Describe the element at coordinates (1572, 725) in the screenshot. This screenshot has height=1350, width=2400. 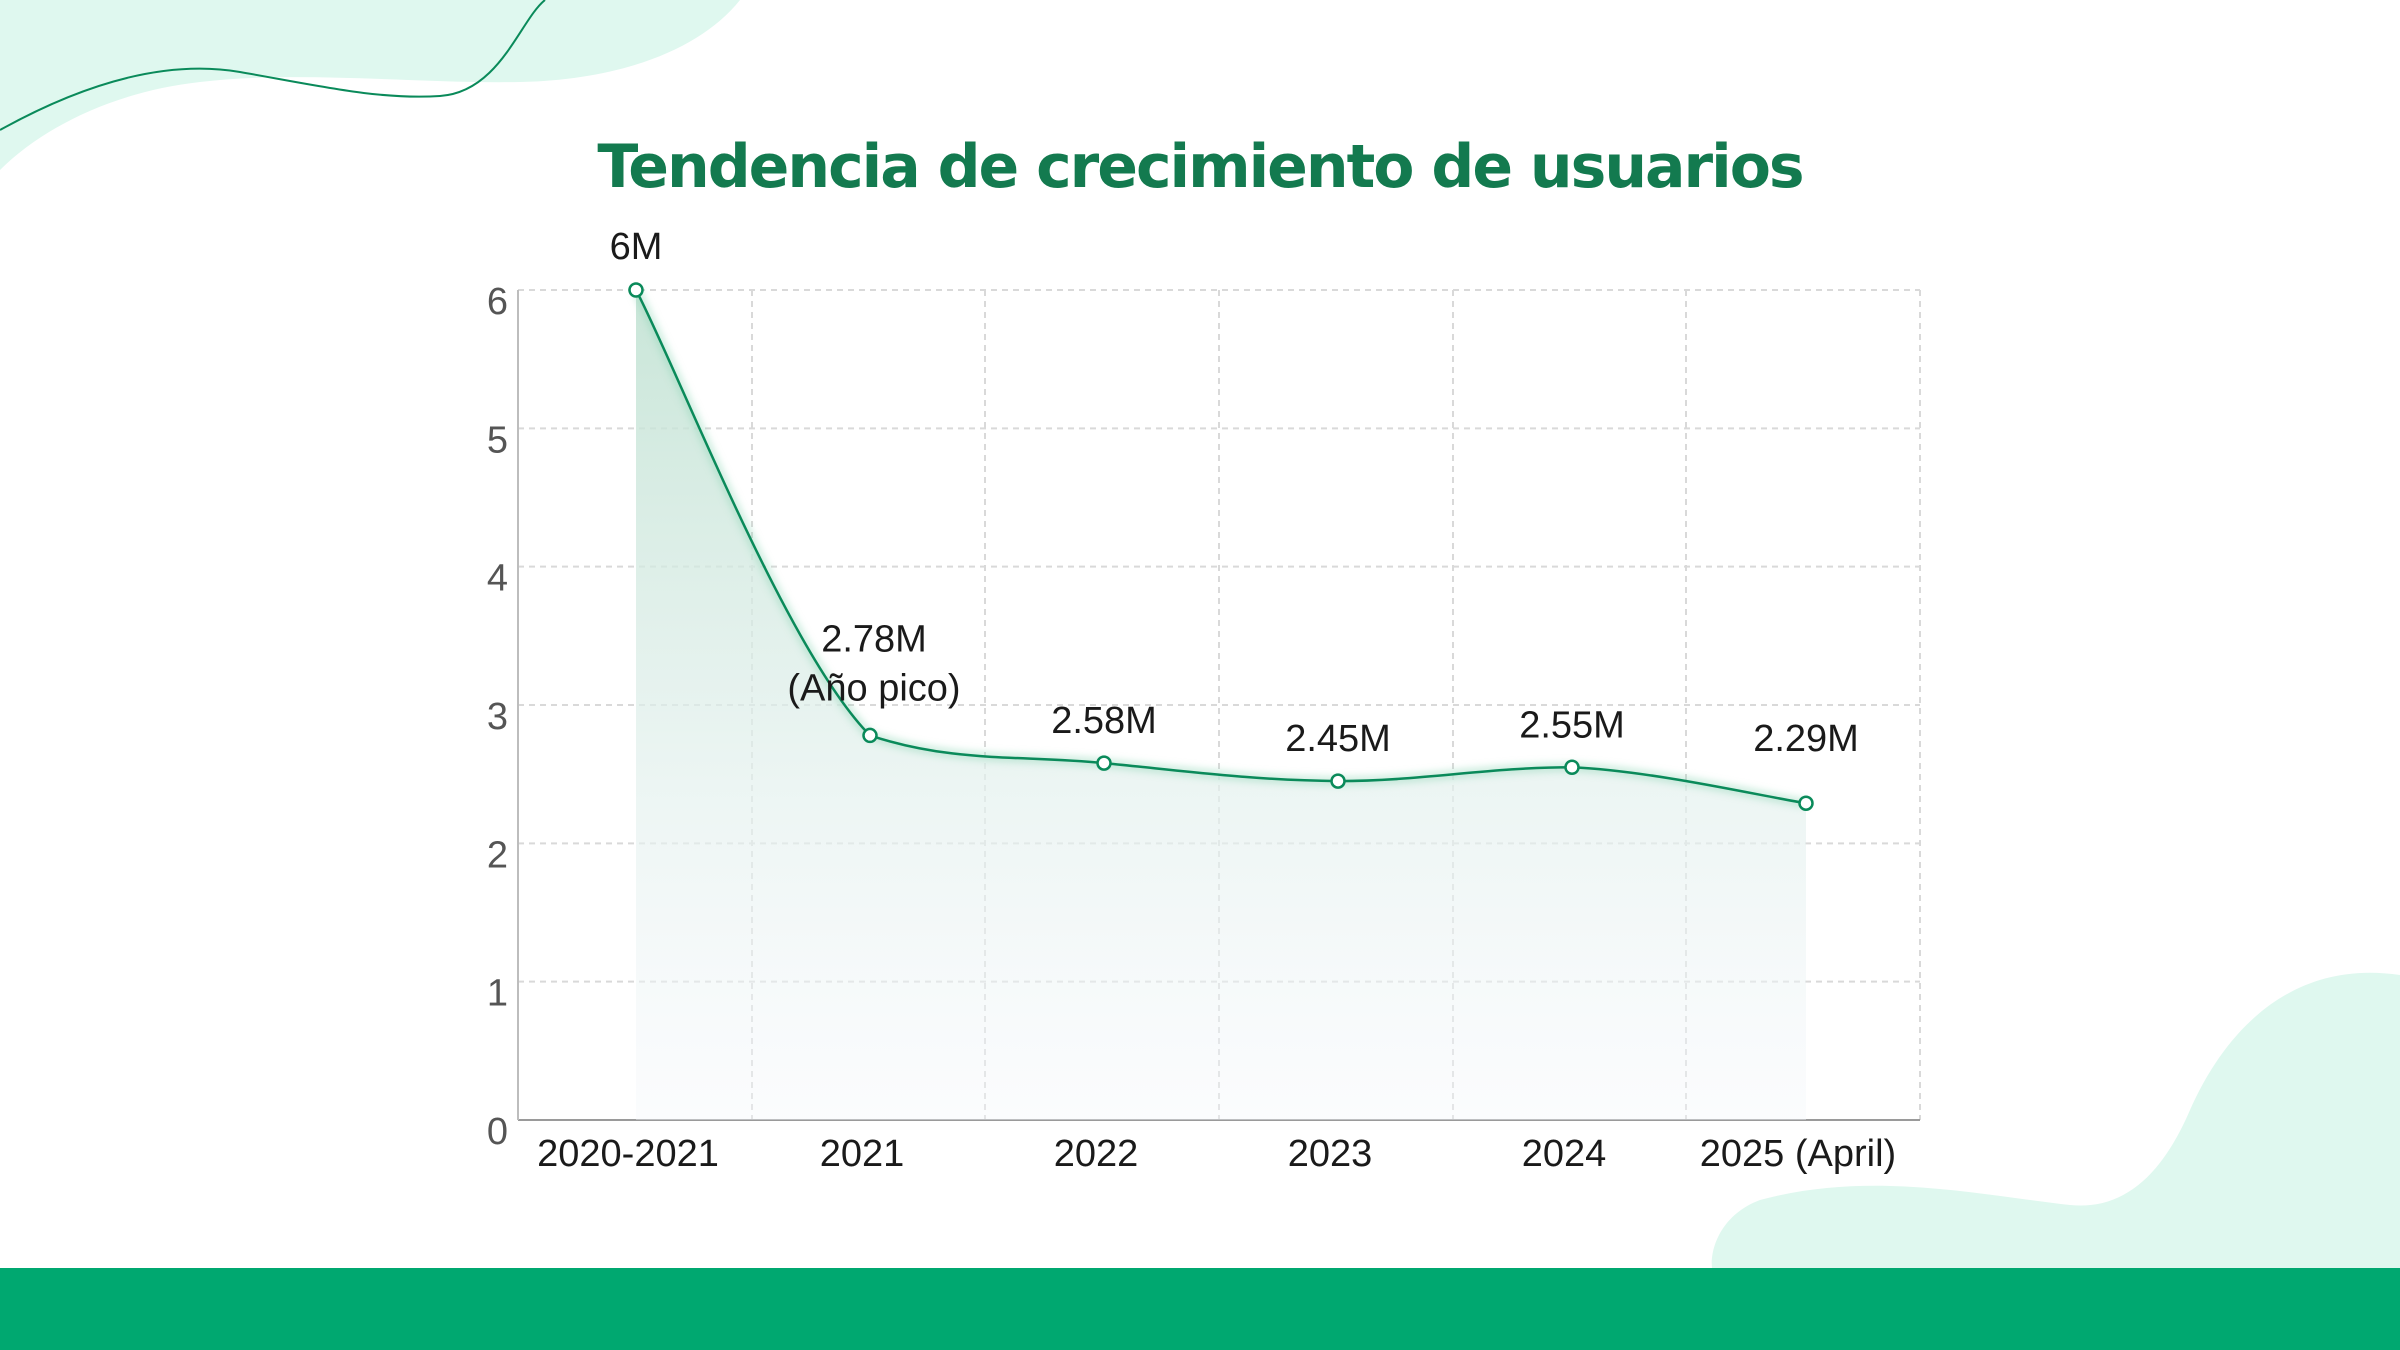
I see `data-label-4: 2.55M` at that location.